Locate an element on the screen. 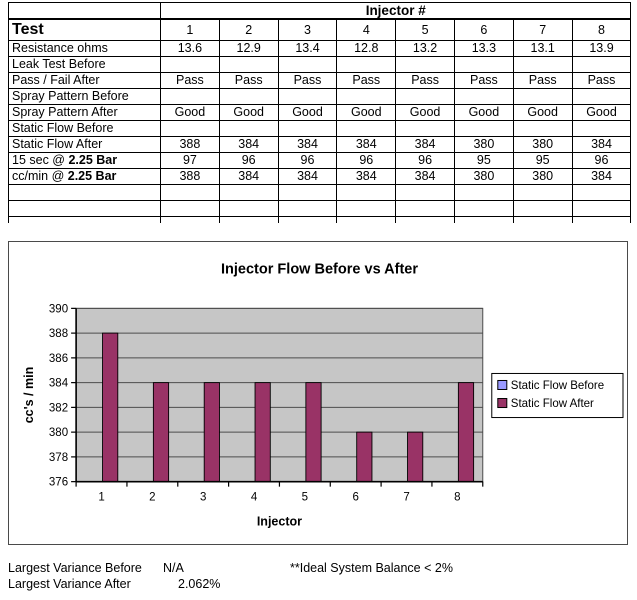 The image size is (637, 600). row-label: Spray Pattern Before is located at coordinates (84, 96).